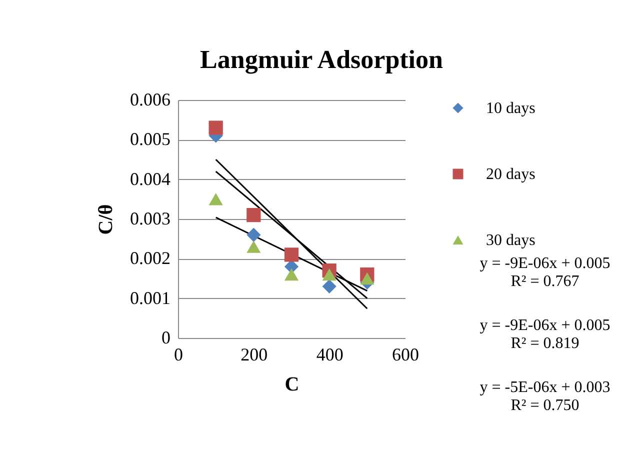 The width and height of the screenshot is (632, 468). Describe the element at coordinates (545, 396) in the screenshot. I see `text: y = -5E-06x + 0.003 R² = 0.750` at that location.